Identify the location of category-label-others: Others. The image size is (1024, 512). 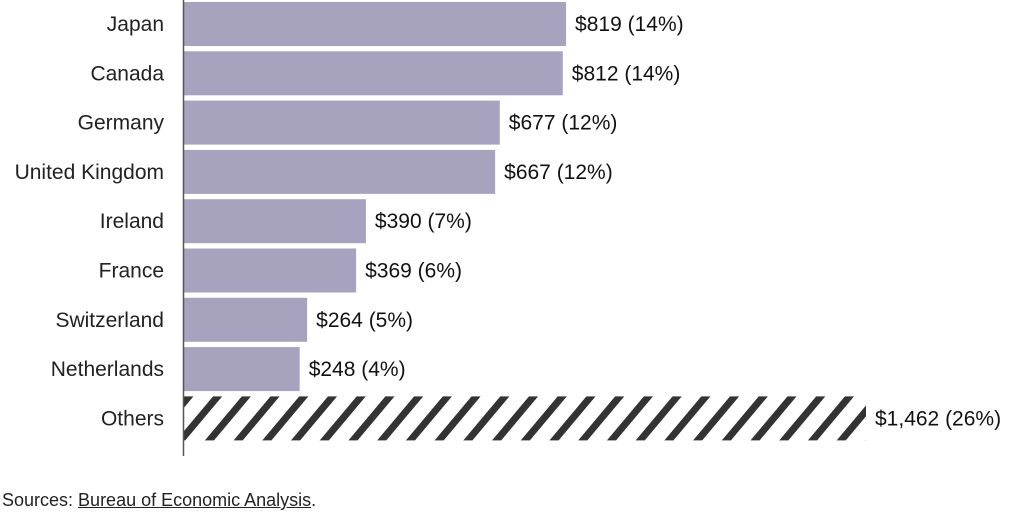
(132, 418).